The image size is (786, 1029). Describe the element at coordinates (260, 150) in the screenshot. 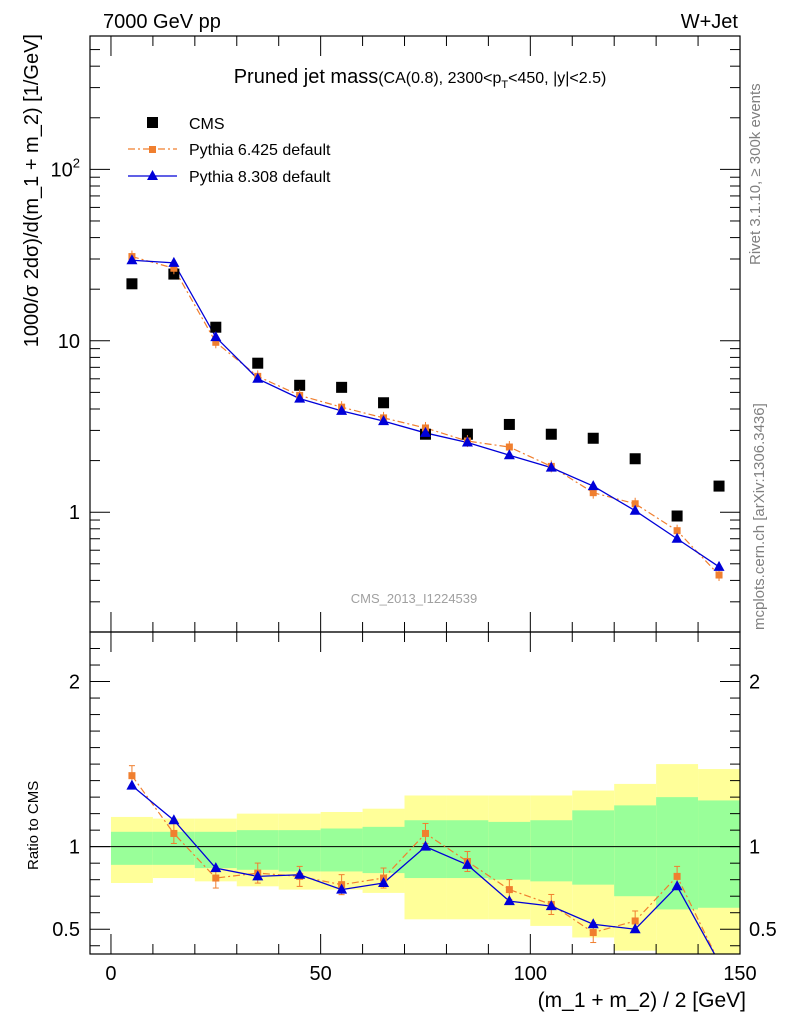

I see `legend-label-pythia6: Pythia 6.425 default` at that location.